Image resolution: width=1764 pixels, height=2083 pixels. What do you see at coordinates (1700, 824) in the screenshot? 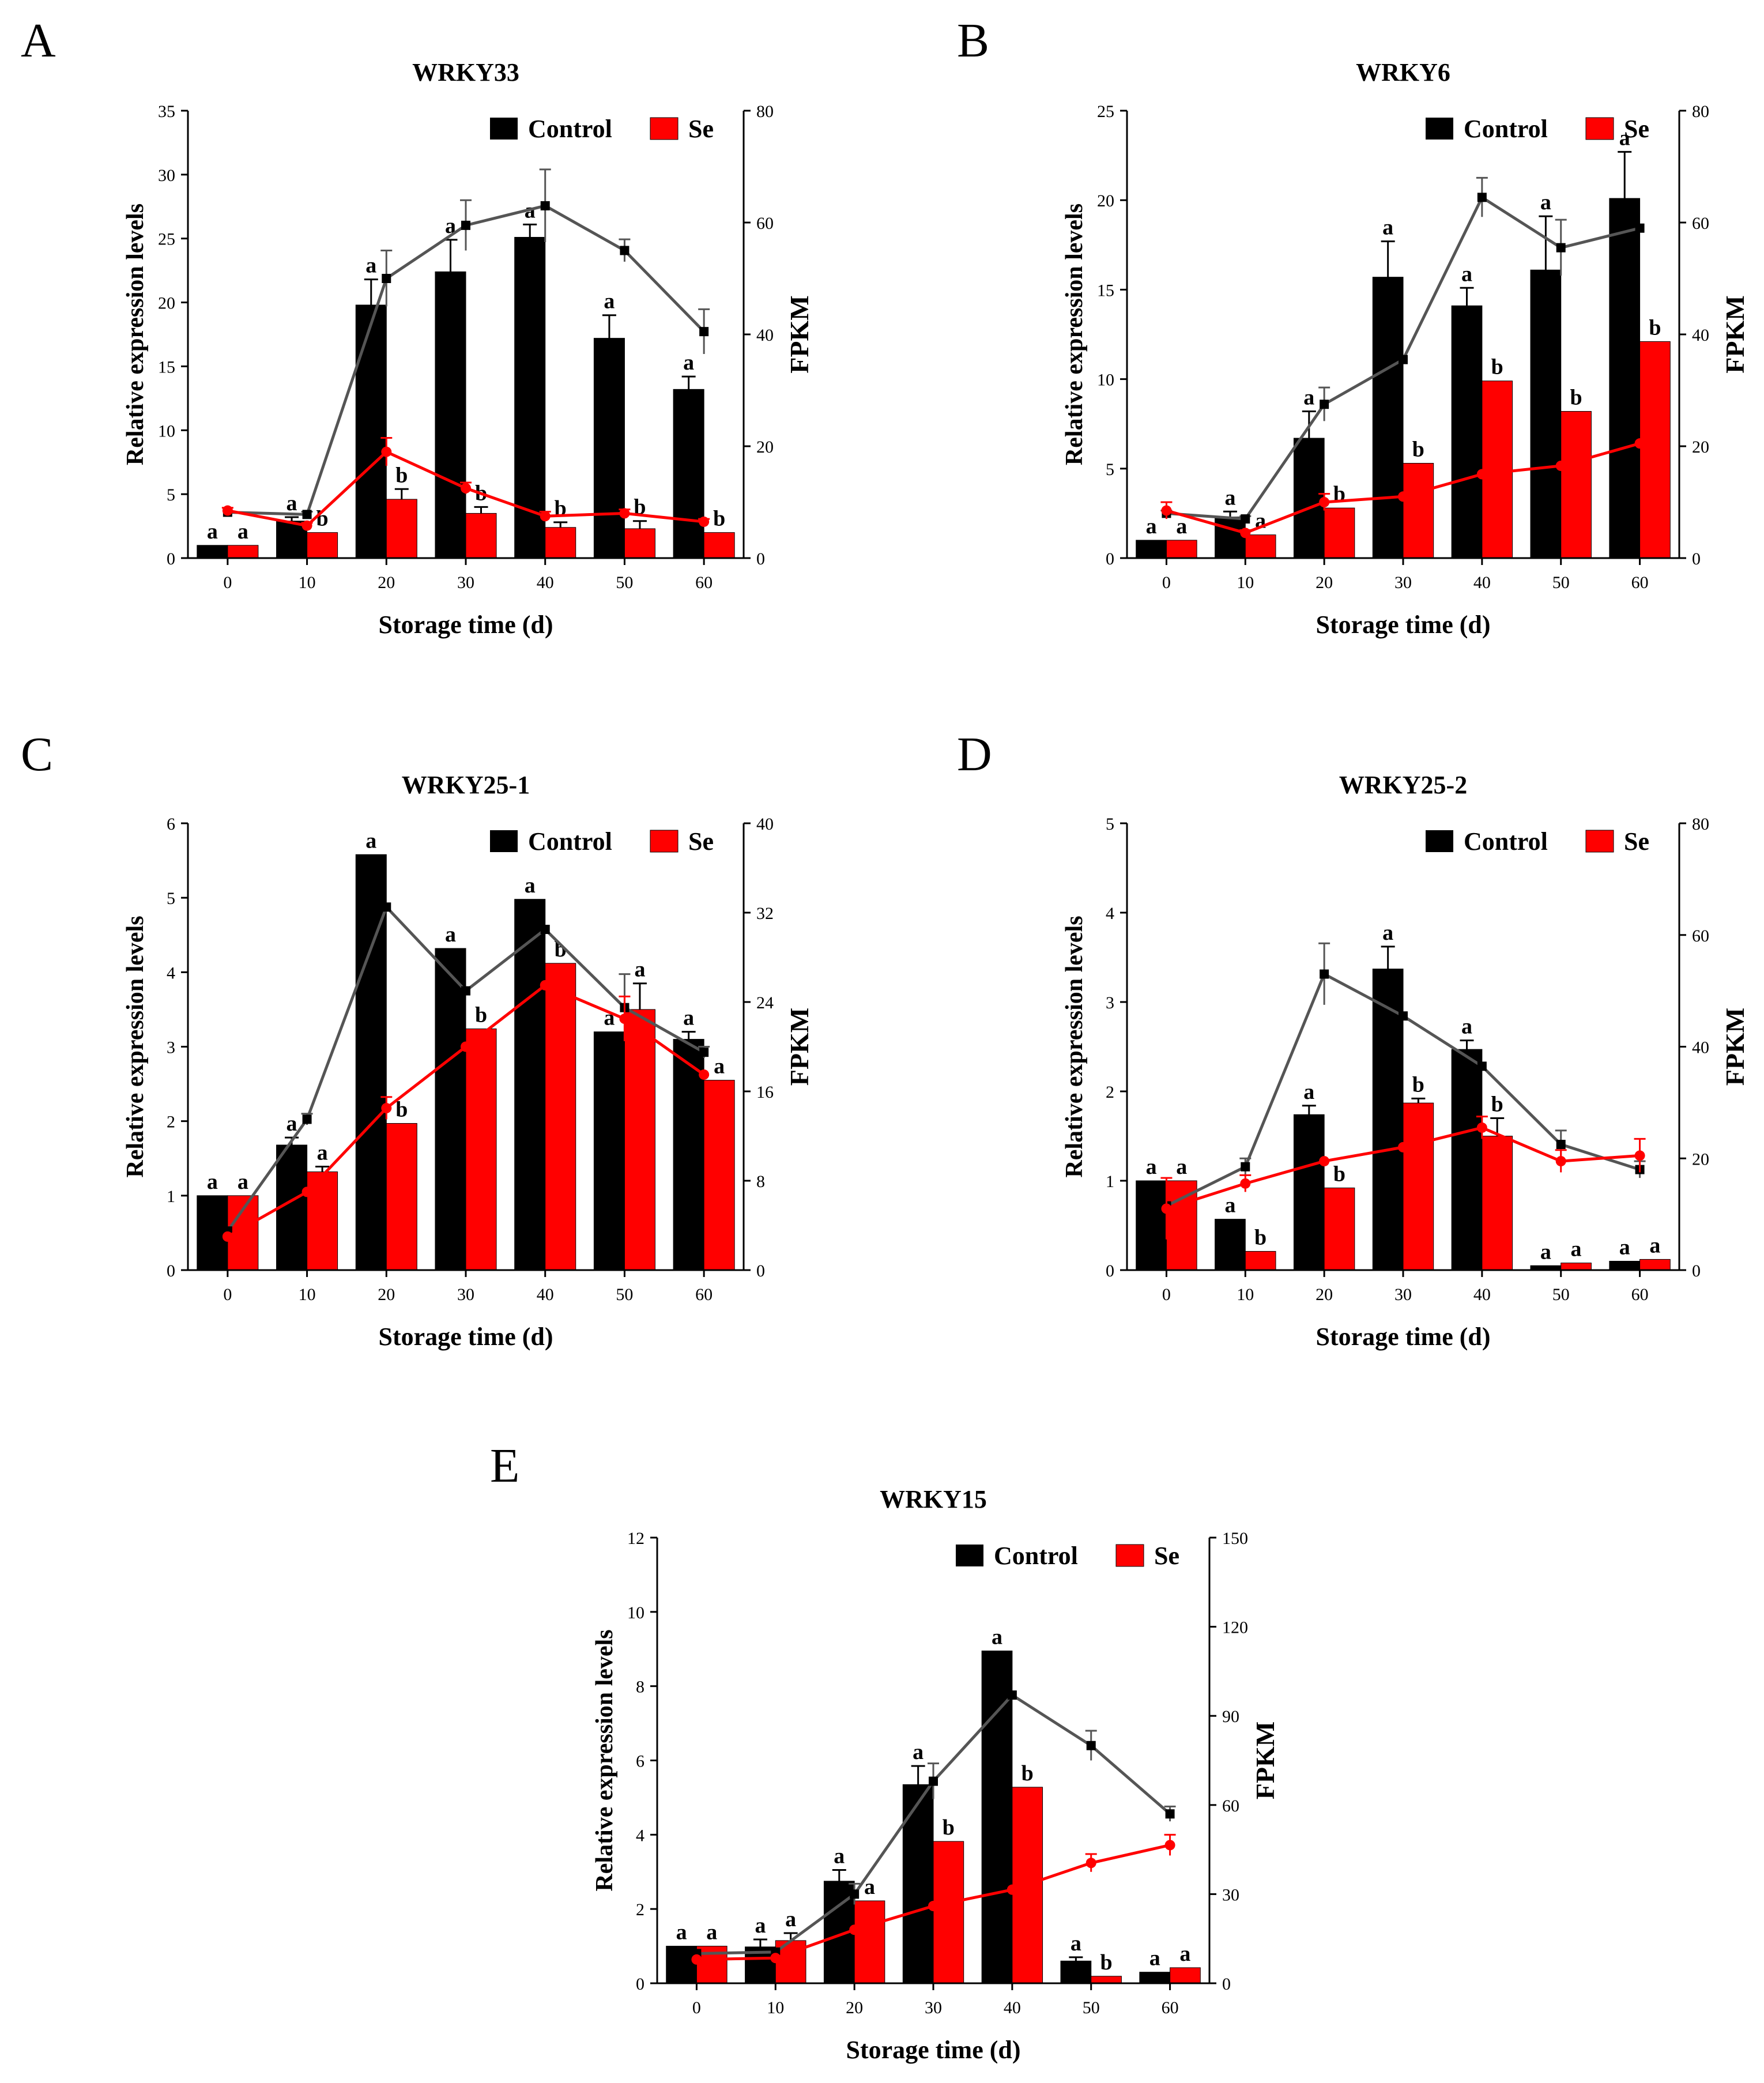
I see `y2-tick-label: 80` at bounding box center [1700, 824].